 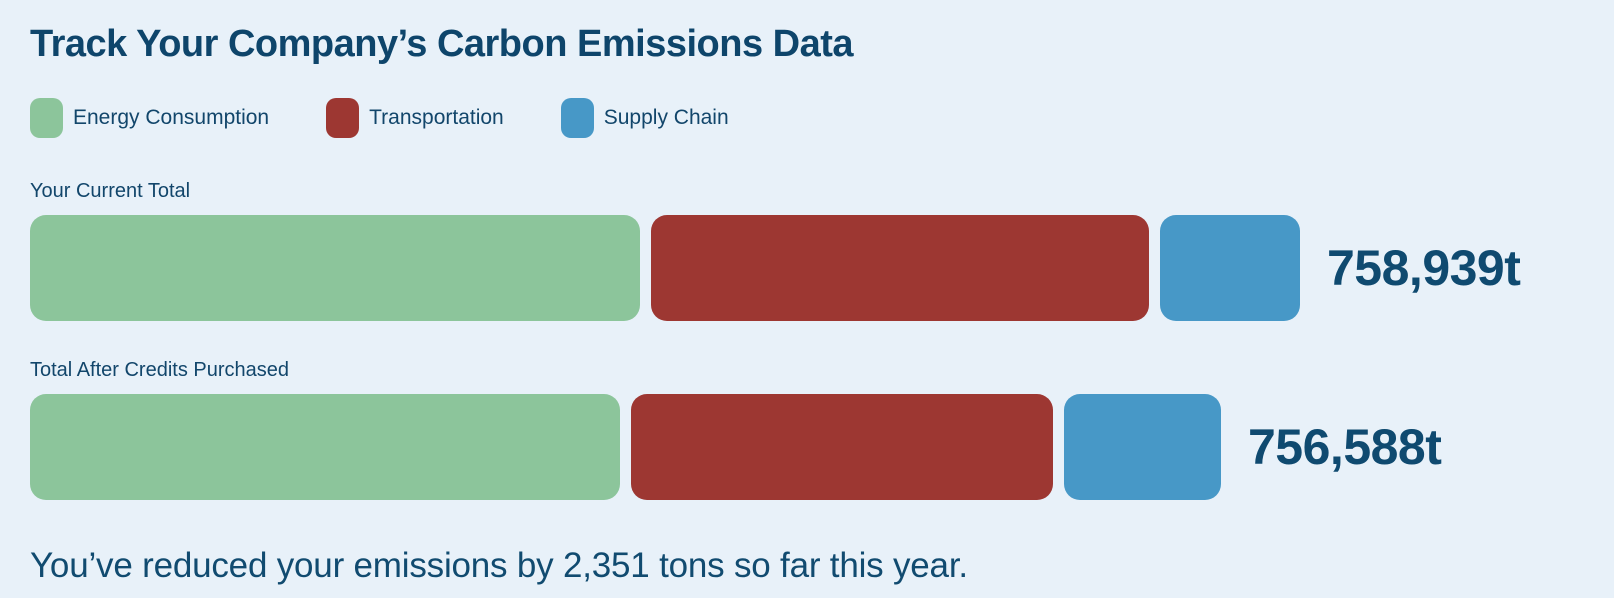 I want to click on current-energy-consumption-segment, so click(x=335, y=267).